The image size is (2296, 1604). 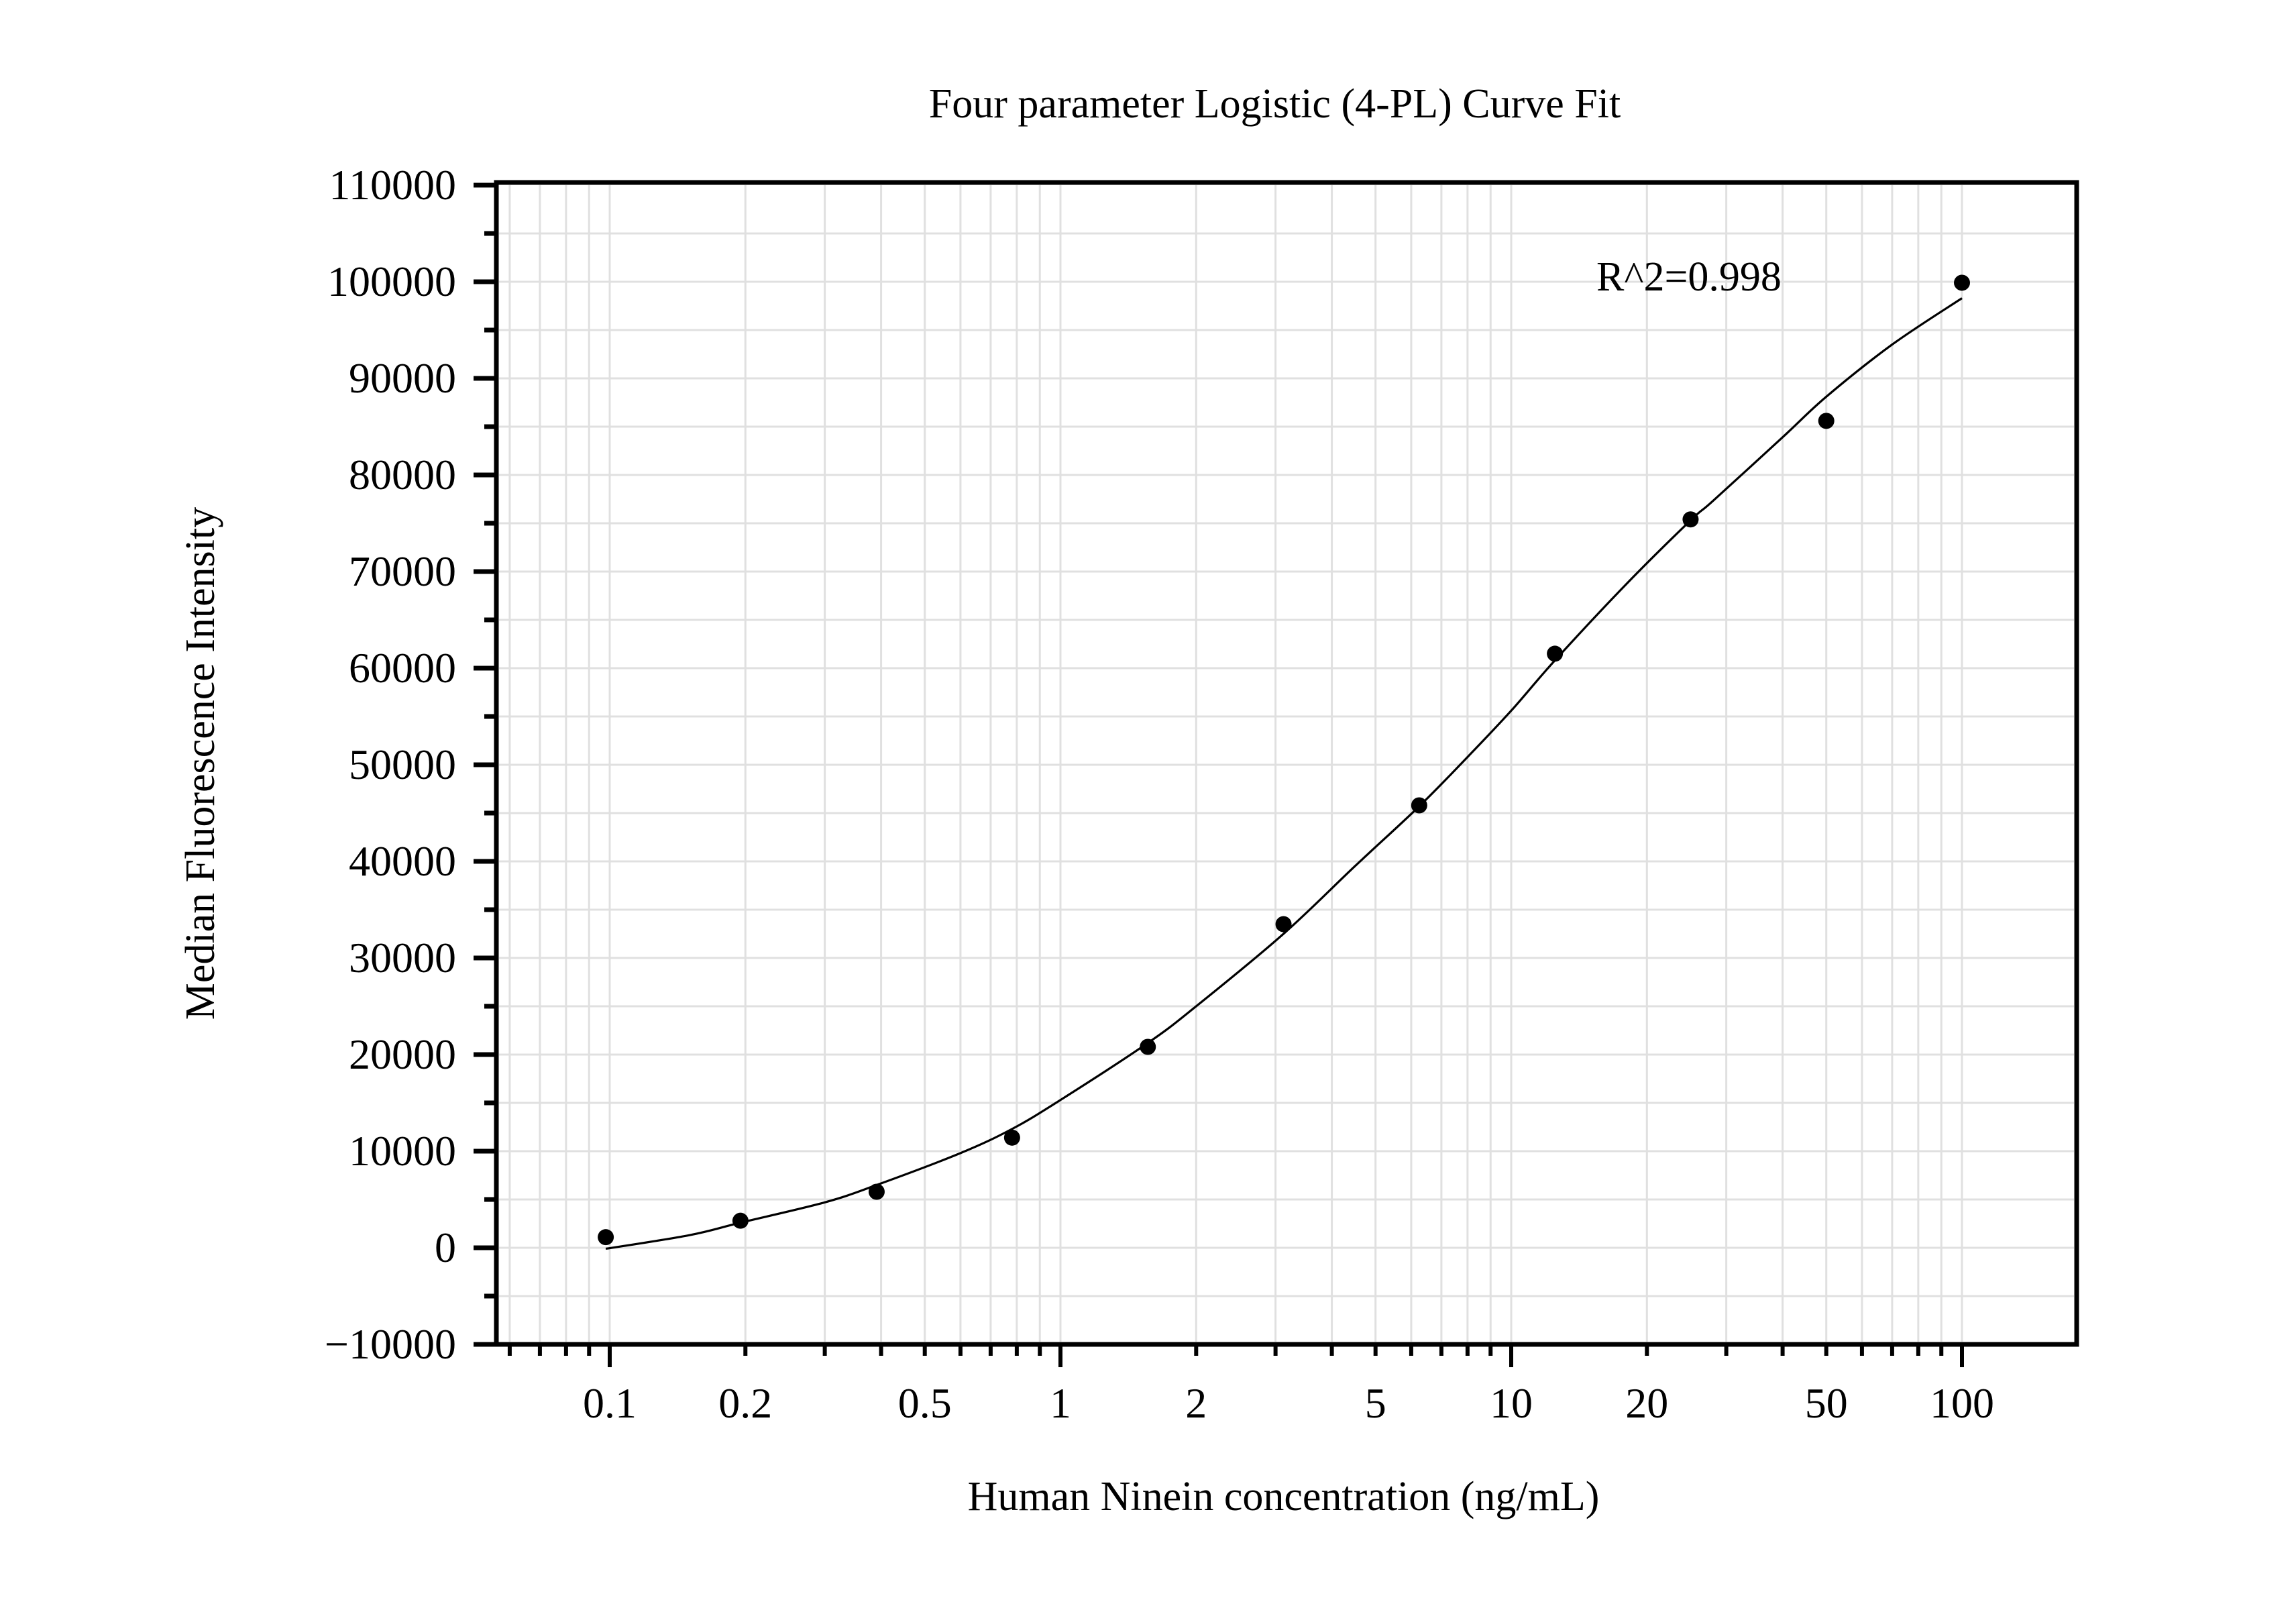 What do you see at coordinates (1962, 1403) in the screenshot?
I see `x-tick-label: 100` at bounding box center [1962, 1403].